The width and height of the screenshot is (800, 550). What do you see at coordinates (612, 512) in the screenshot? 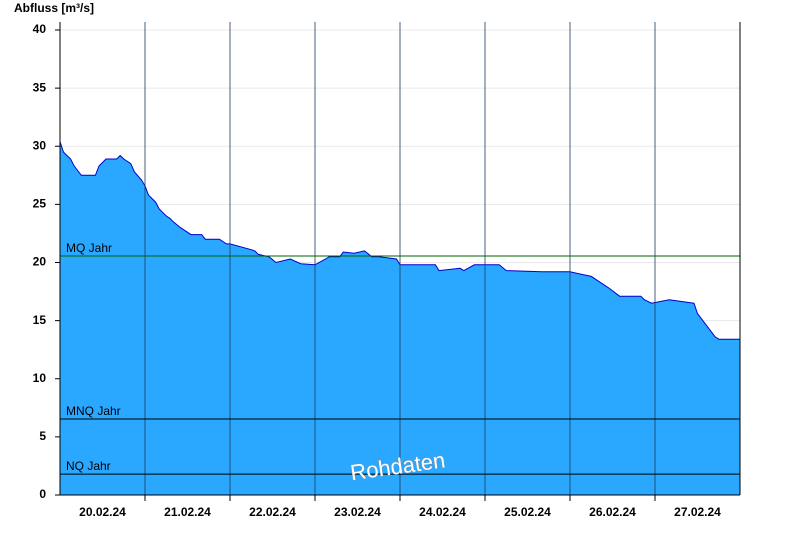
I see `x-tick-label: 26.02.24` at bounding box center [612, 512].